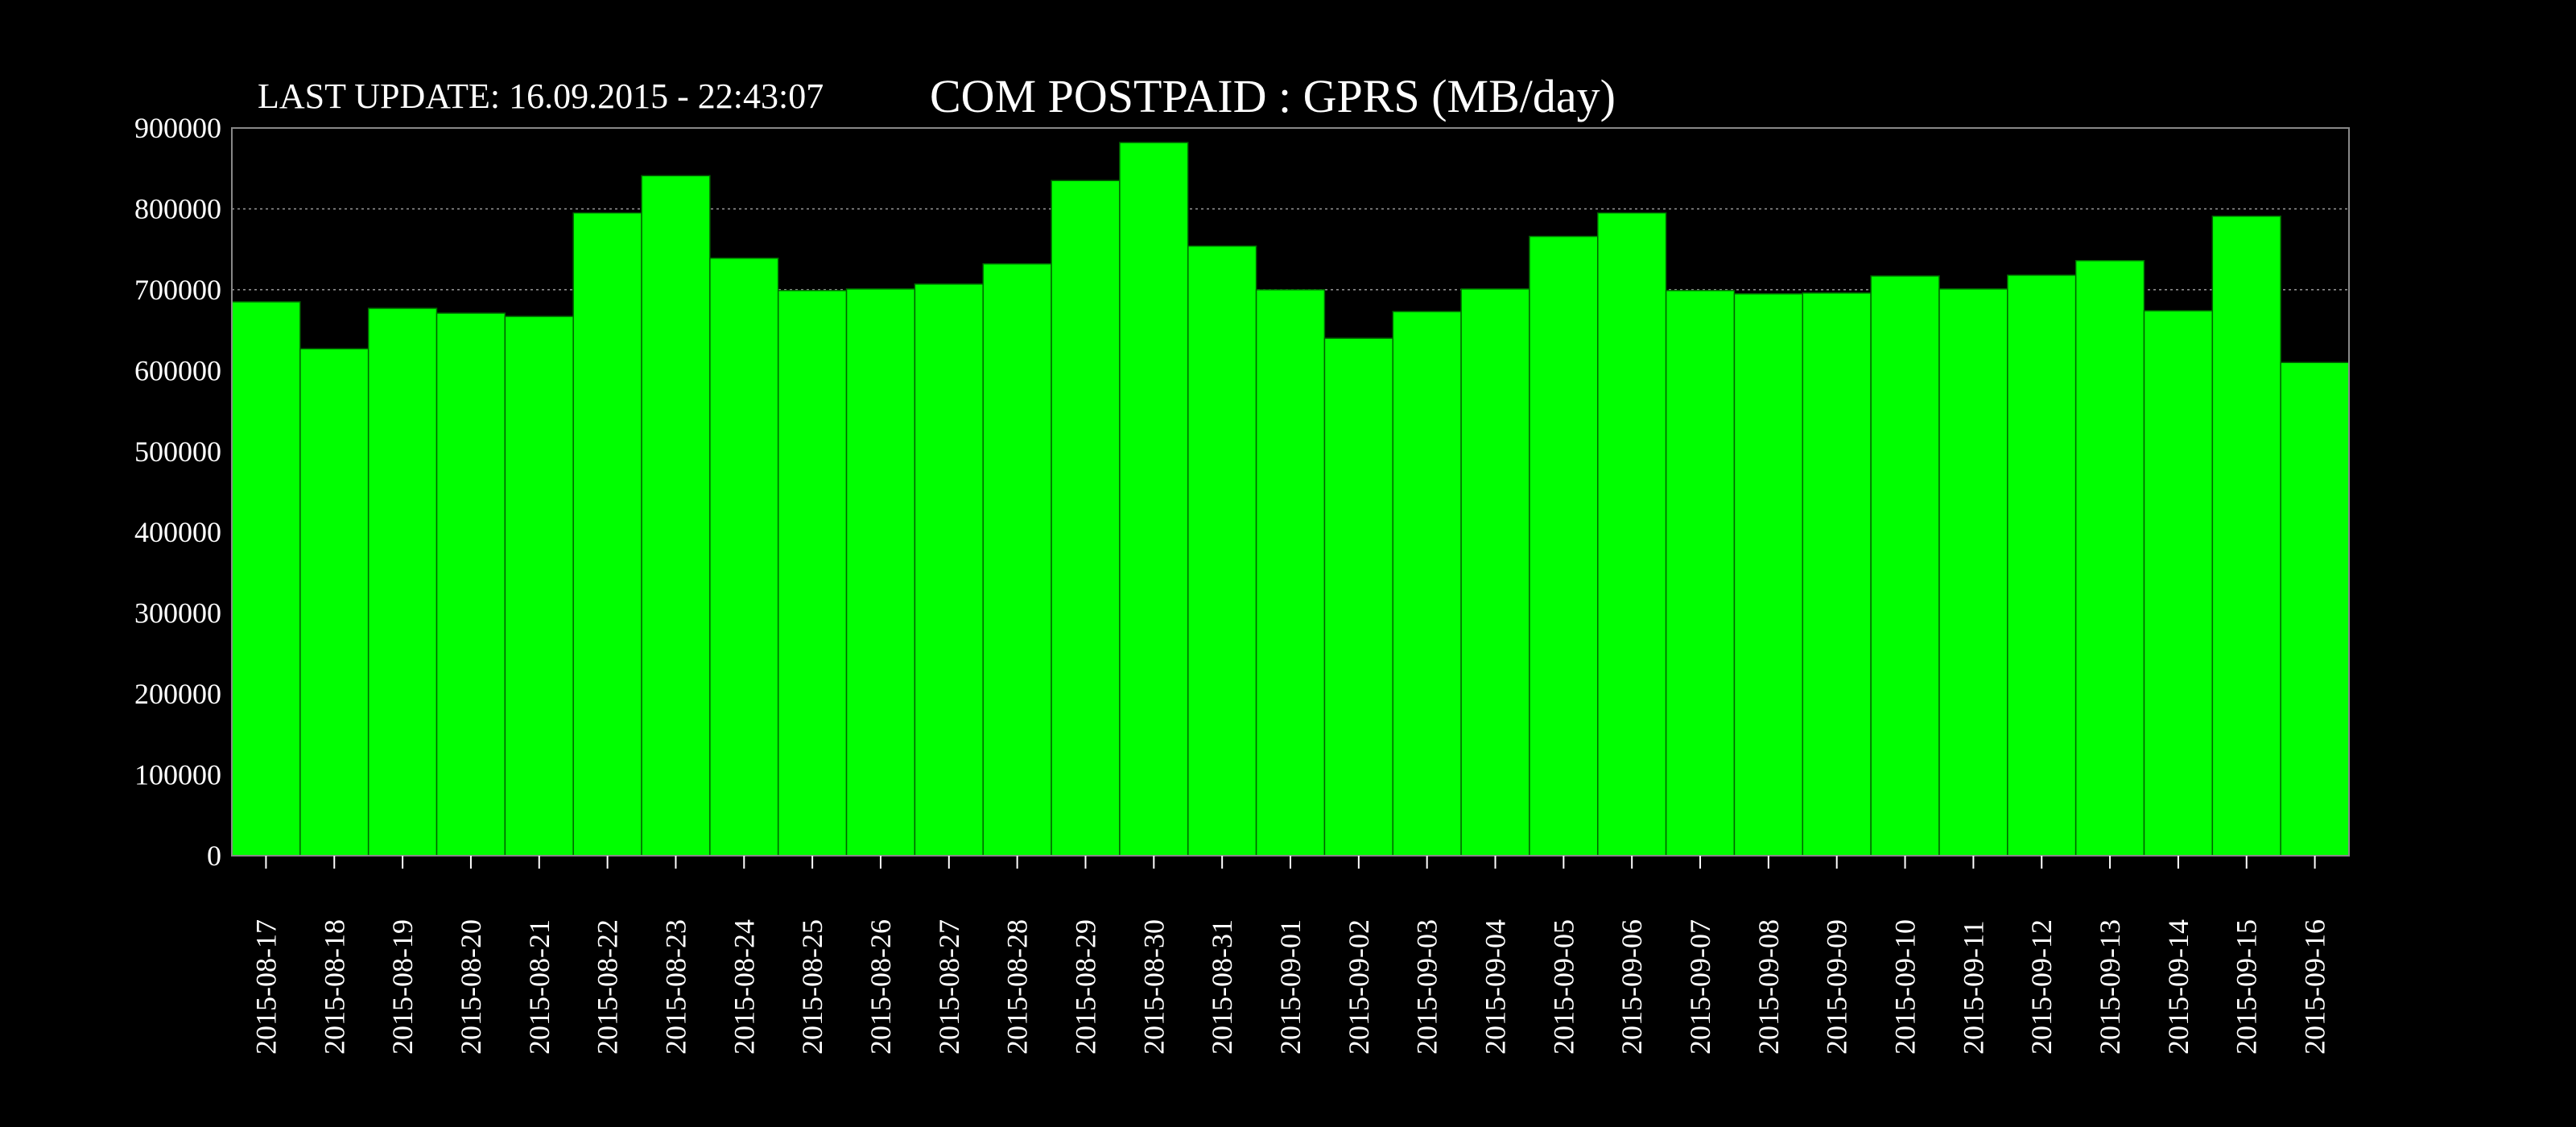 This screenshot has height=1127, width=2576. What do you see at coordinates (1427, 987) in the screenshot?
I see `x-tick-label: 2015-09-03` at bounding box center [1427, 987].